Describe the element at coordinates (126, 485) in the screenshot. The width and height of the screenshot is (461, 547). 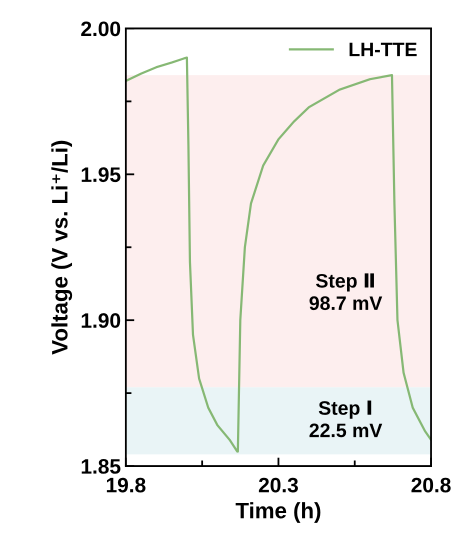
I see `x-tick-label: 19.8` at that location.